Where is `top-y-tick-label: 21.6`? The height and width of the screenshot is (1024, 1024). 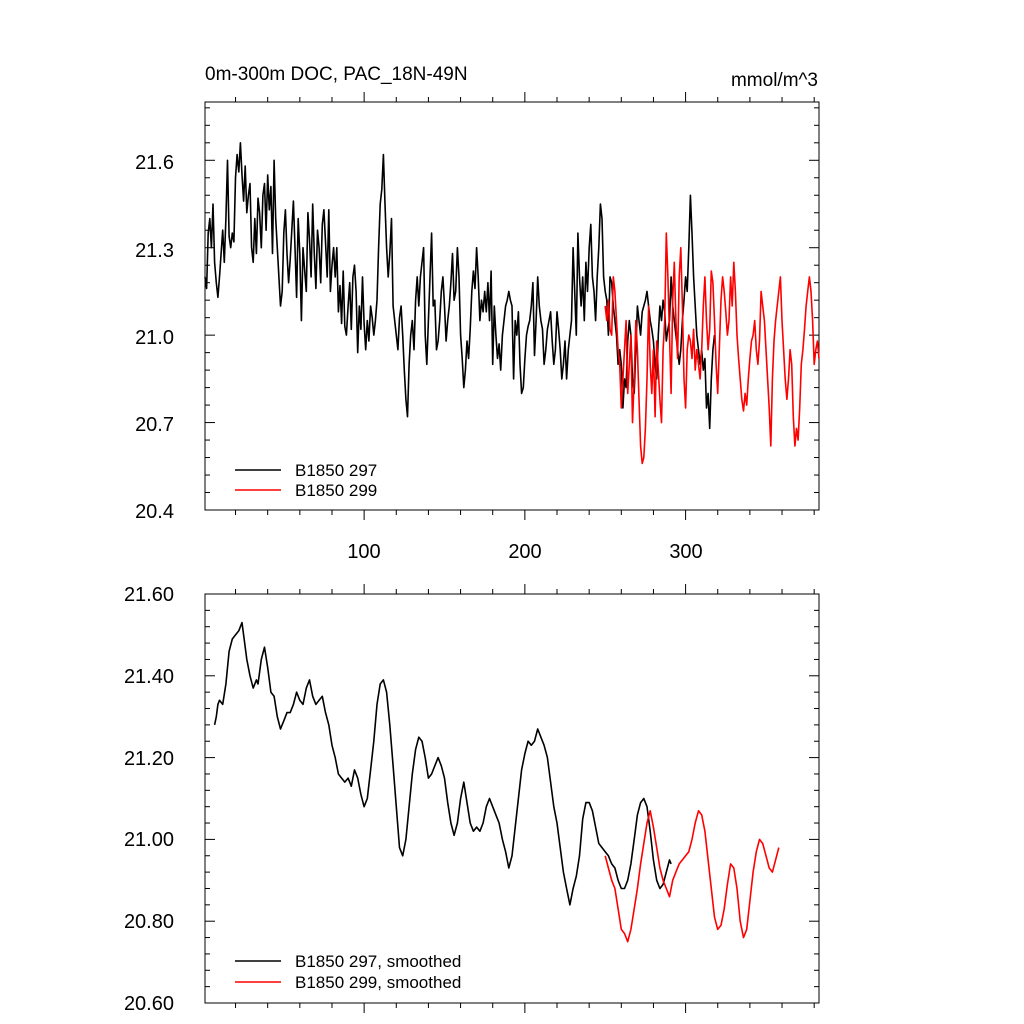 top-y-tick-label: 21.6 is located at coordinates (154, 163).